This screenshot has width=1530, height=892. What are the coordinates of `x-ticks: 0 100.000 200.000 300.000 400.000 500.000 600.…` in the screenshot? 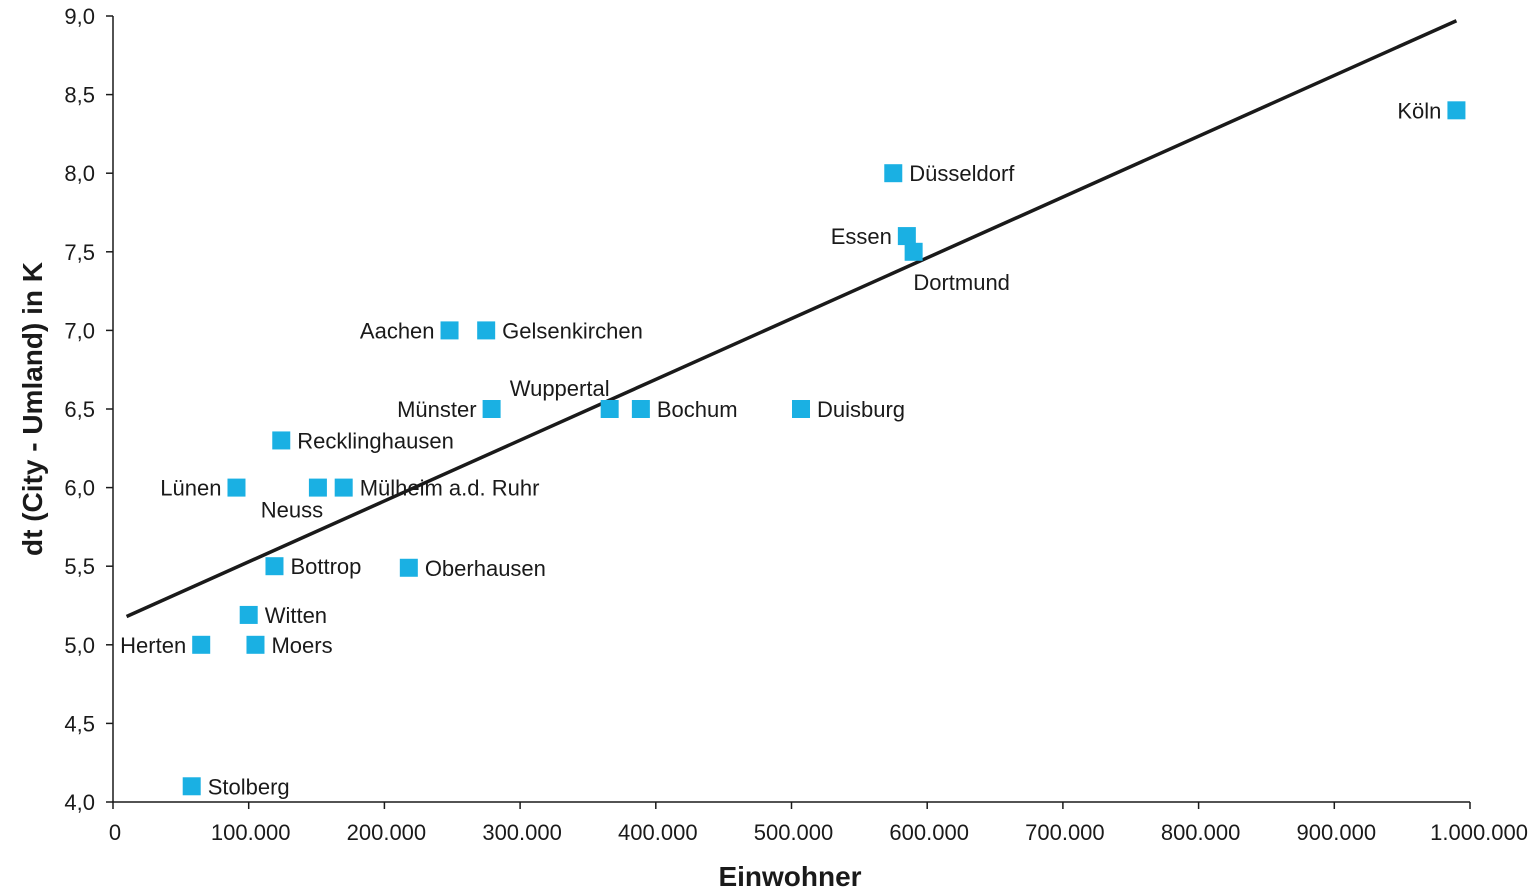 It's located at (818, 823).